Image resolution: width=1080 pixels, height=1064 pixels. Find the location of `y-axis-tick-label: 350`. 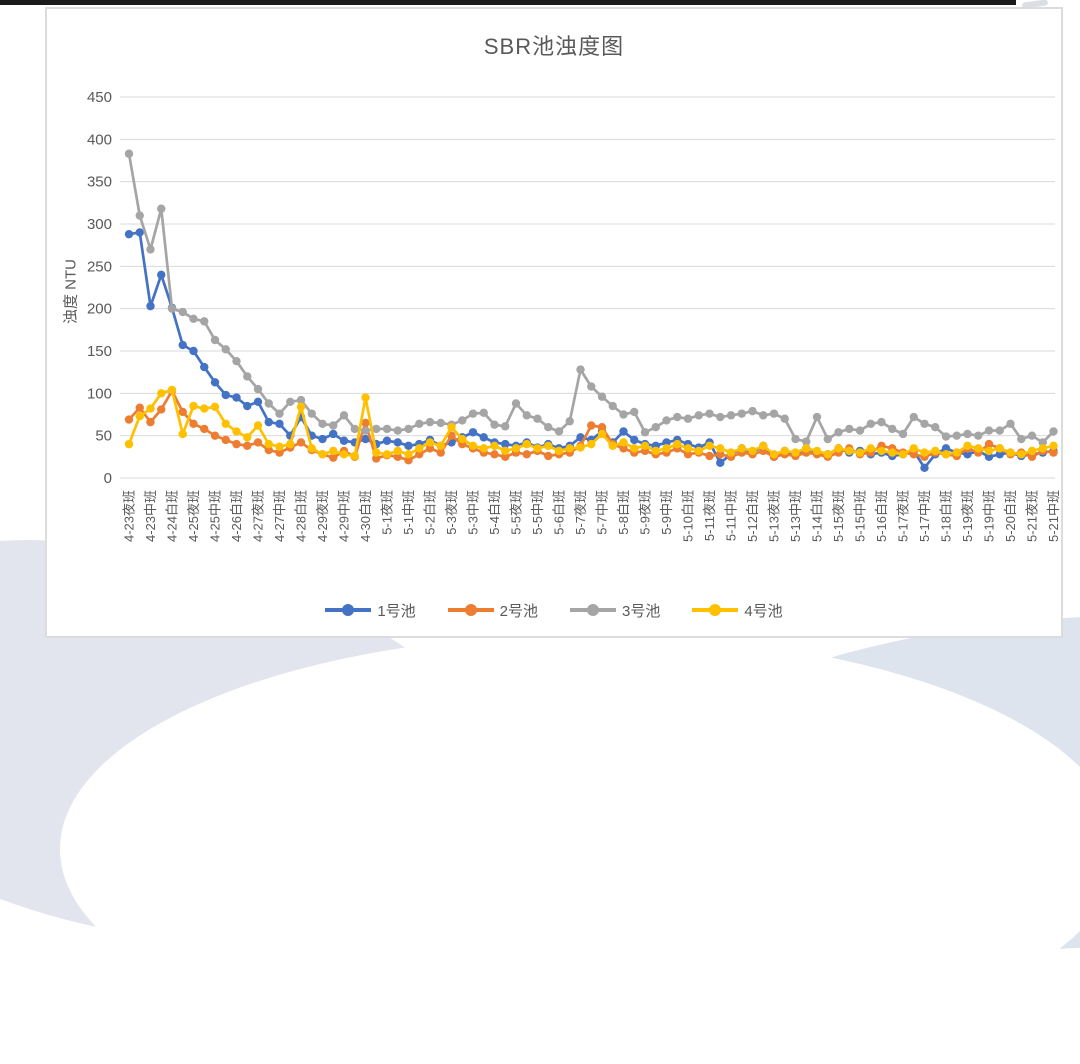

y-axis-tick-label: 350 is located at coordinates (99, 182).